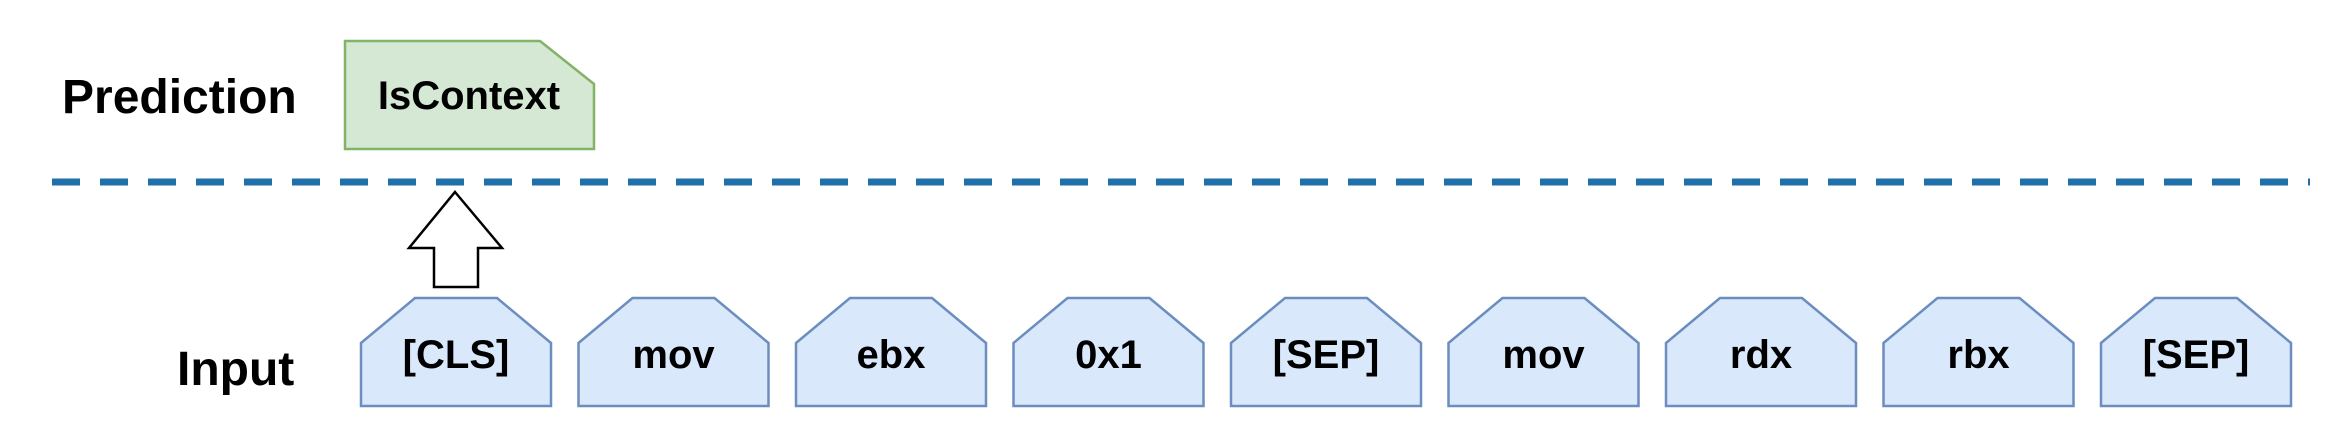  I want to click on input-token-label: 0x1, so click(1108, 355).